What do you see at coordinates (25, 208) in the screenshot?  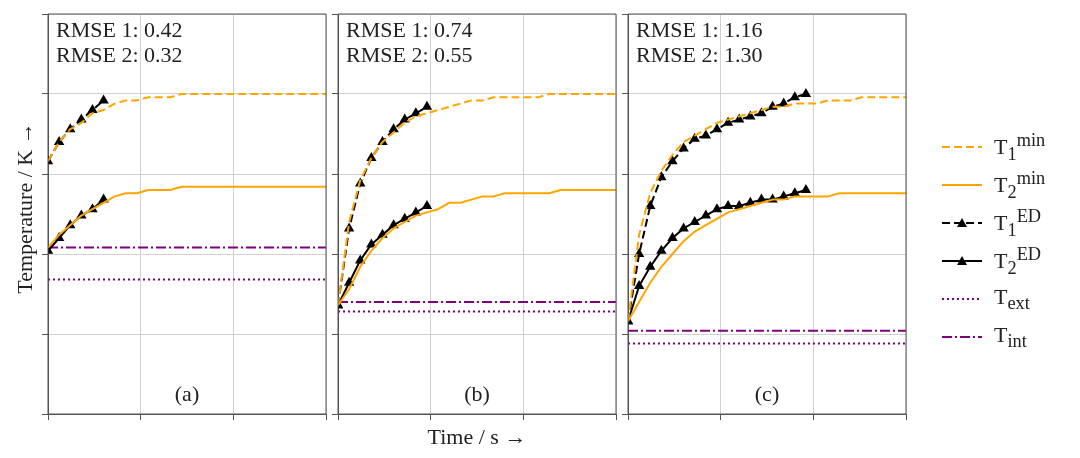 I see `y-axis-title: Temperature / K →` at bounding box center [25, 208].